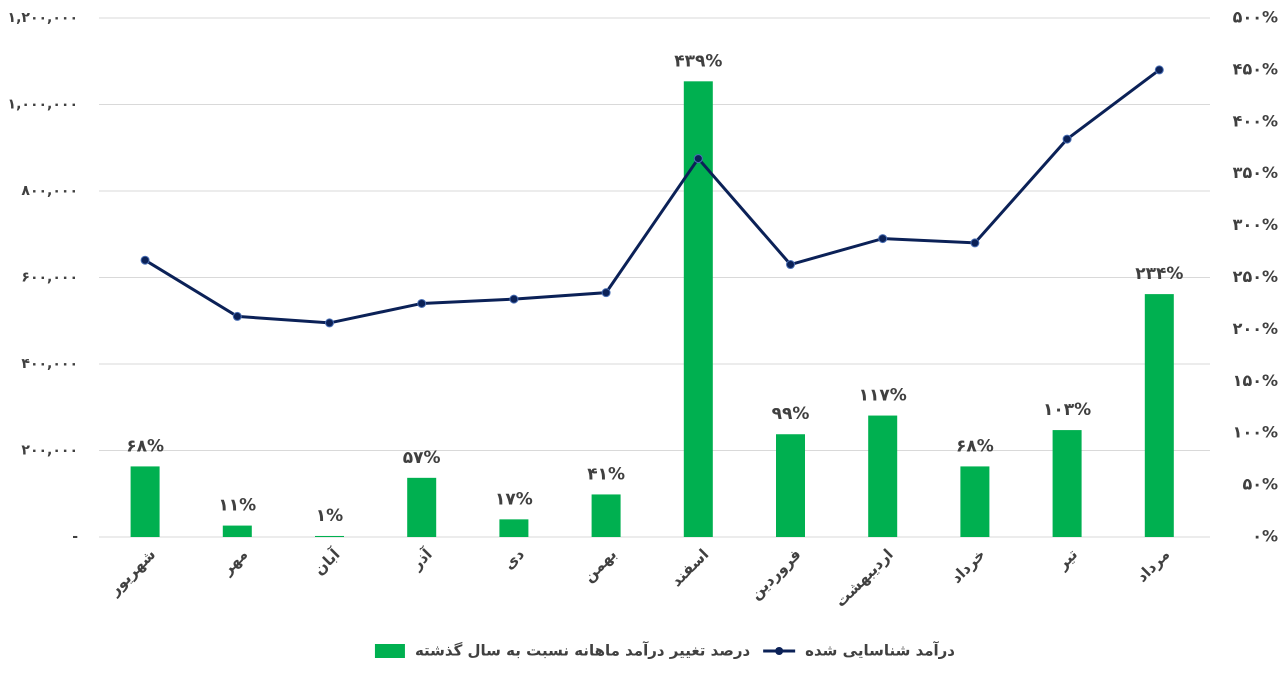  I want to click on y-tick-label: ۶۰۰,۰۰۰, so click(49, 278).